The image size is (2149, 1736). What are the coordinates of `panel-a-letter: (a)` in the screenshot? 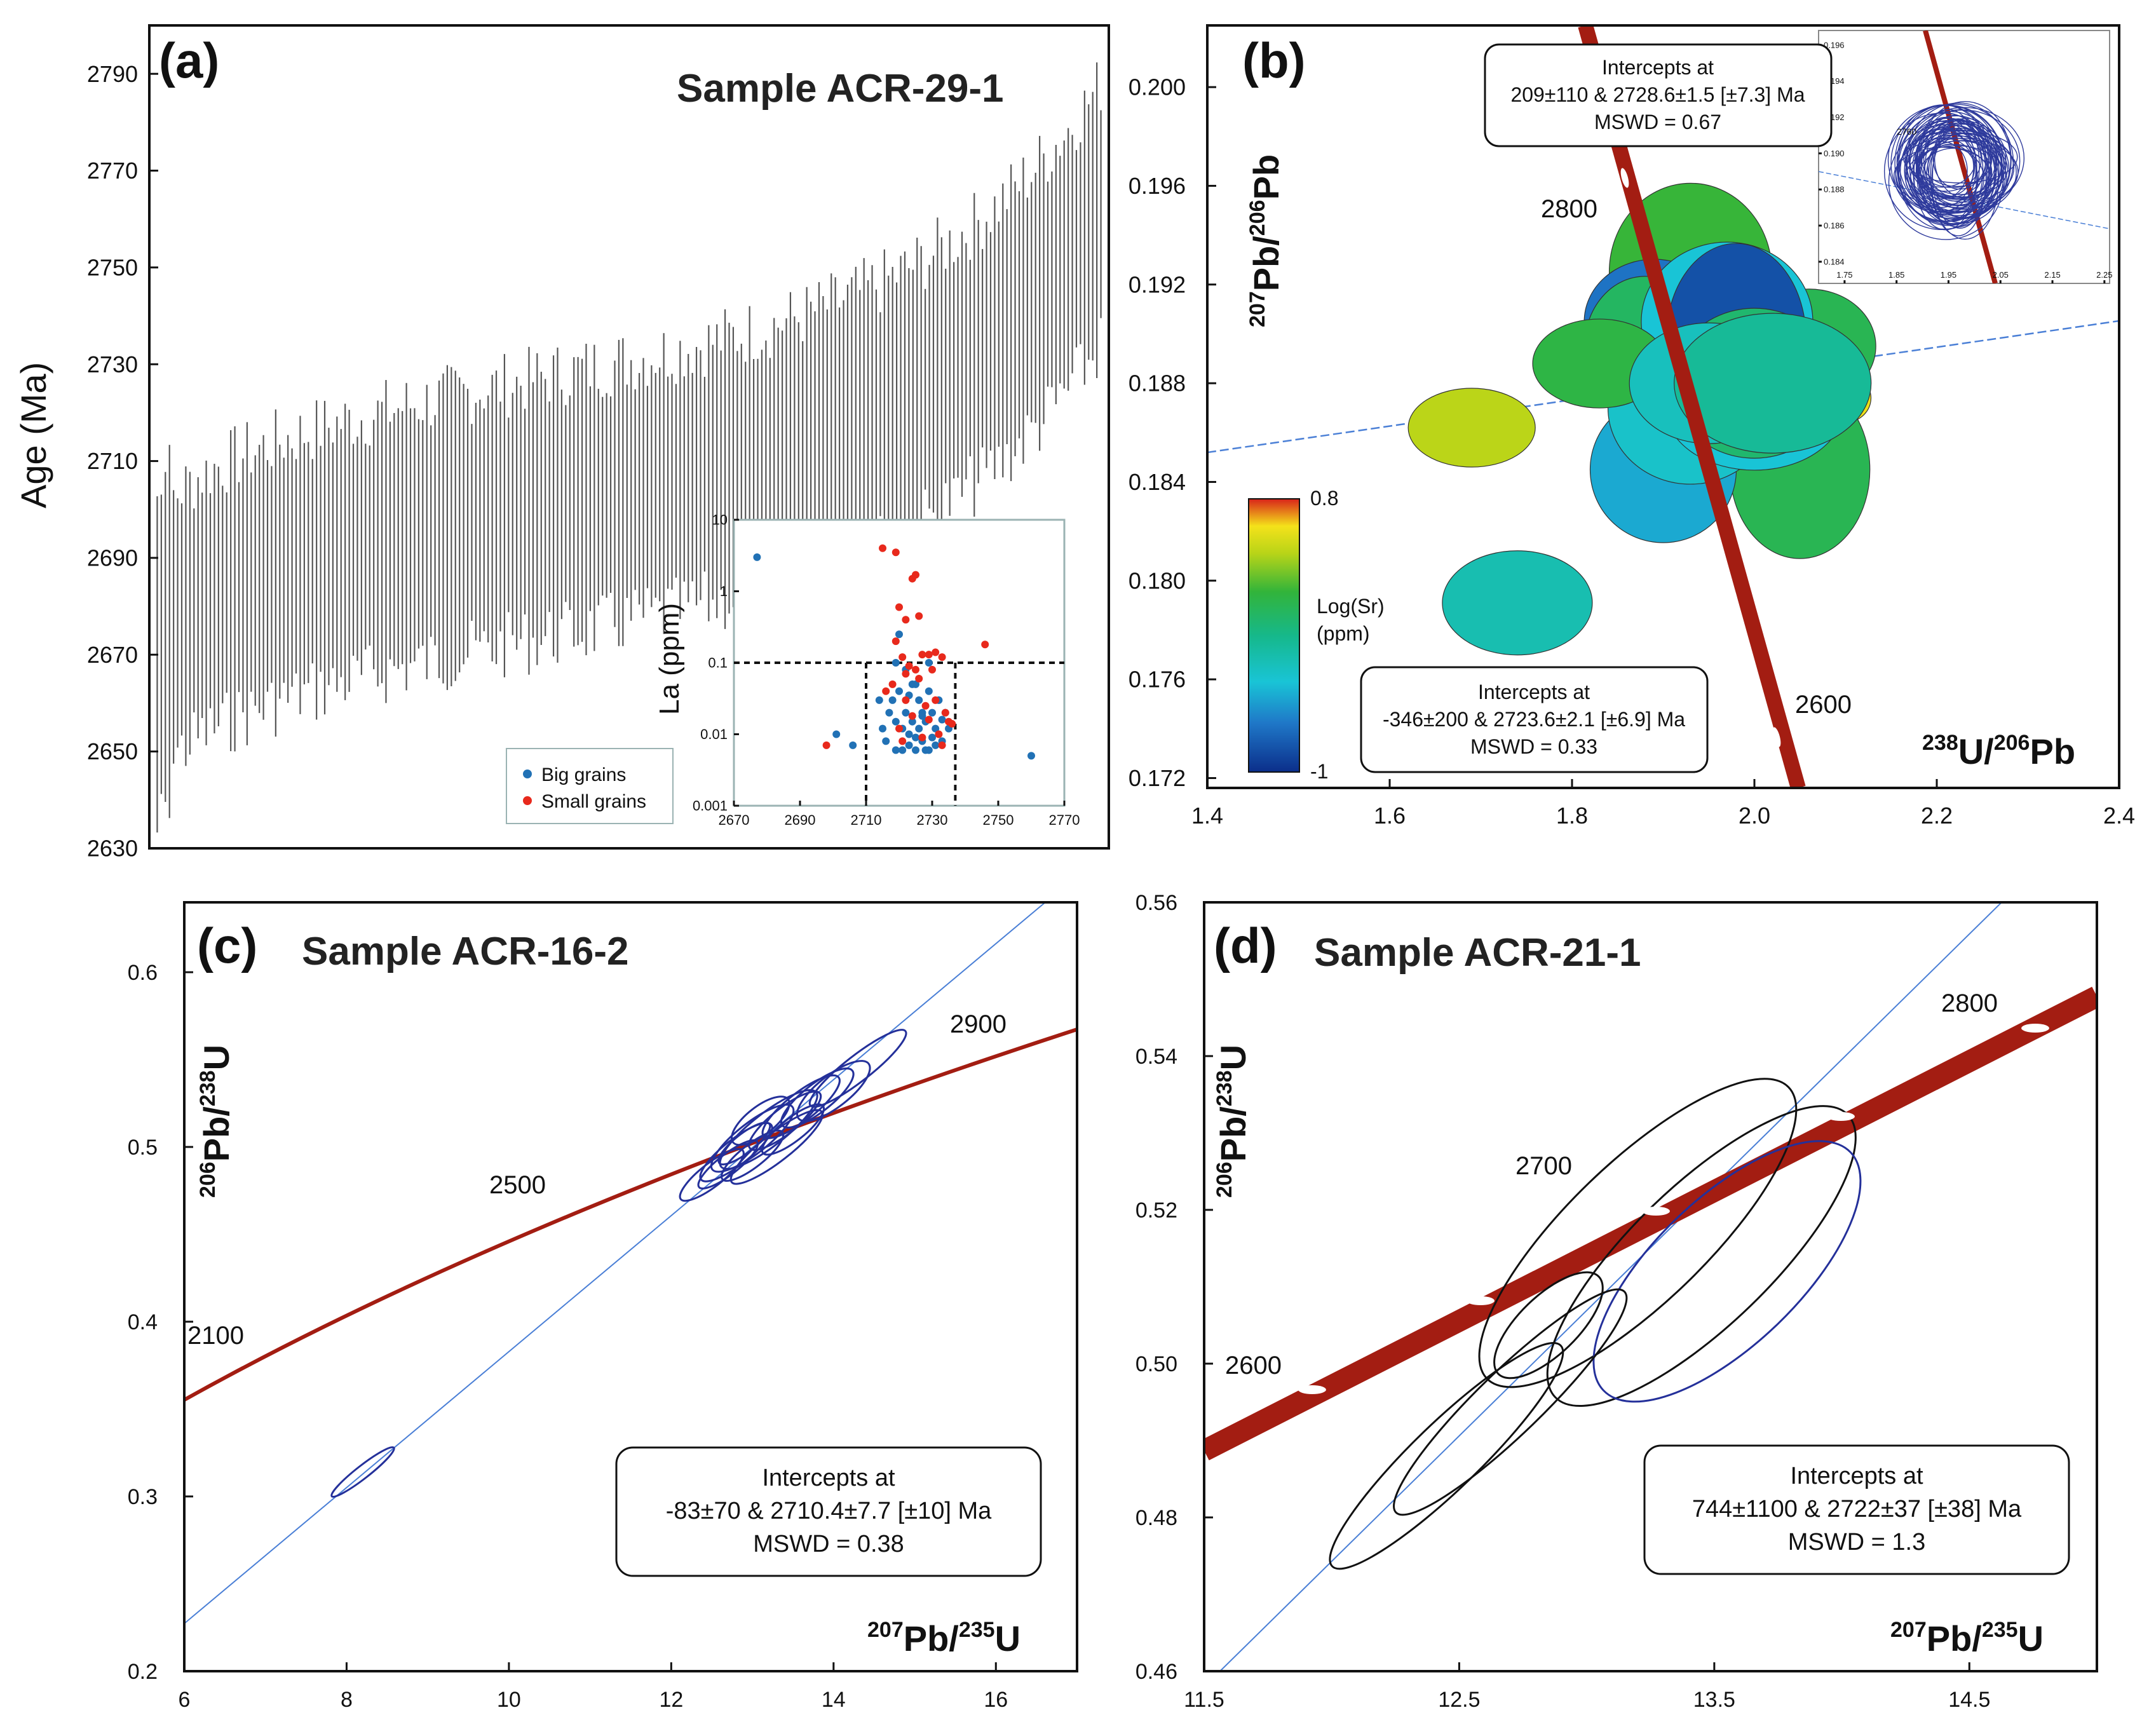 It's located at (189, 60).